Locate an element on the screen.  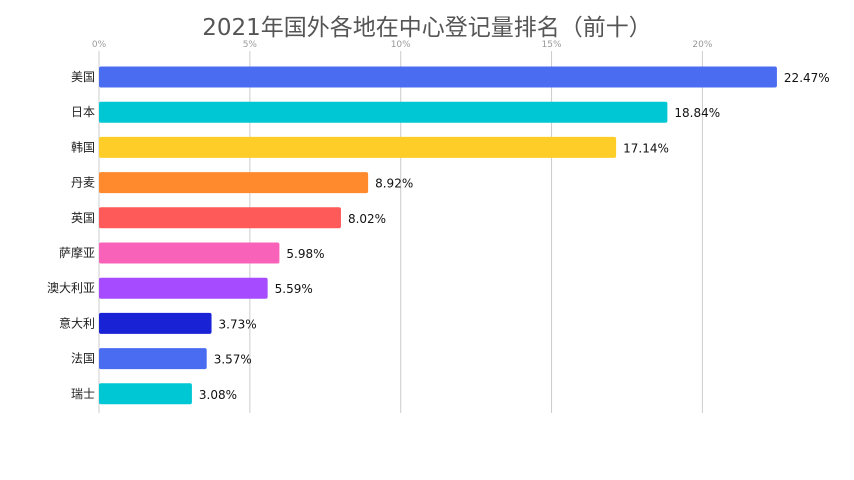
category-label: 丹麦 is located at coordinates (83, 183).